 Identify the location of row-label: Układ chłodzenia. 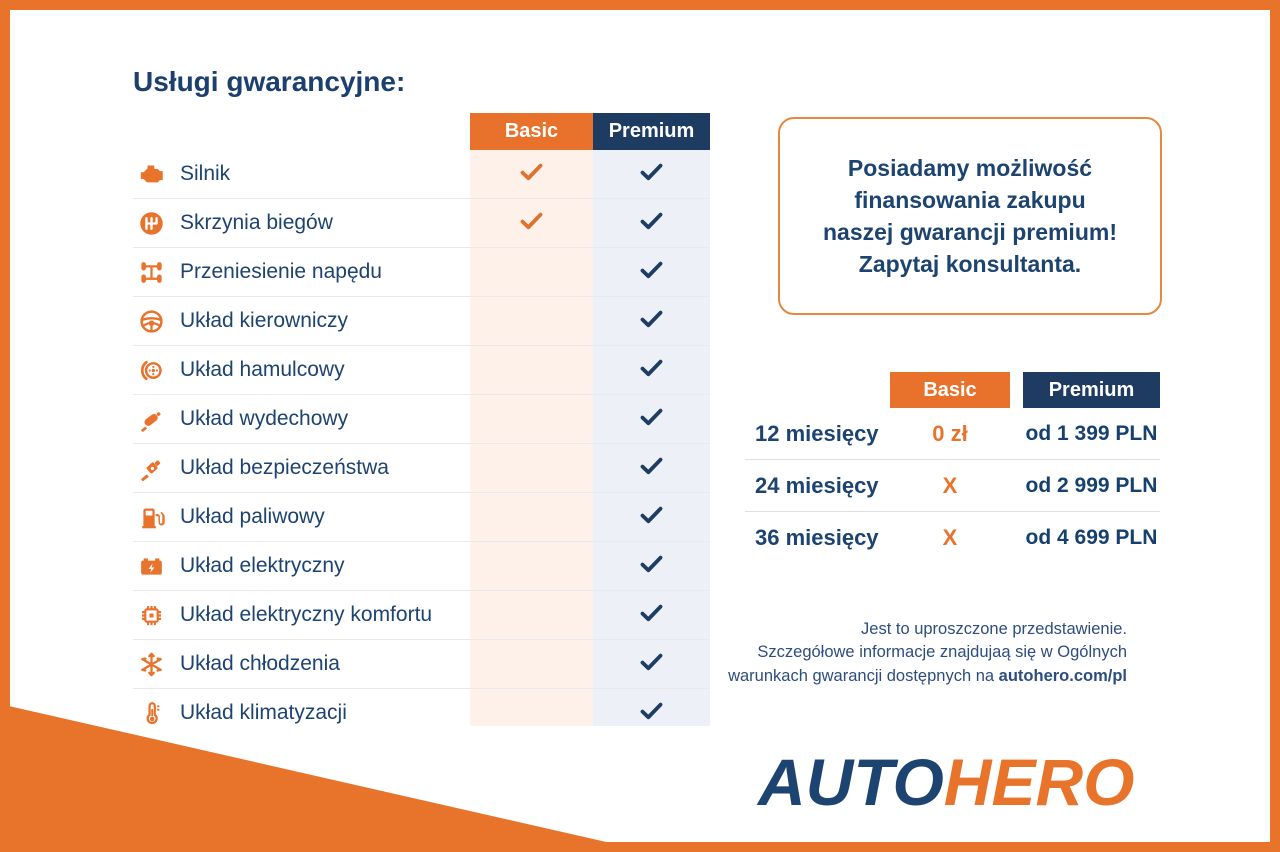
(260, 663).